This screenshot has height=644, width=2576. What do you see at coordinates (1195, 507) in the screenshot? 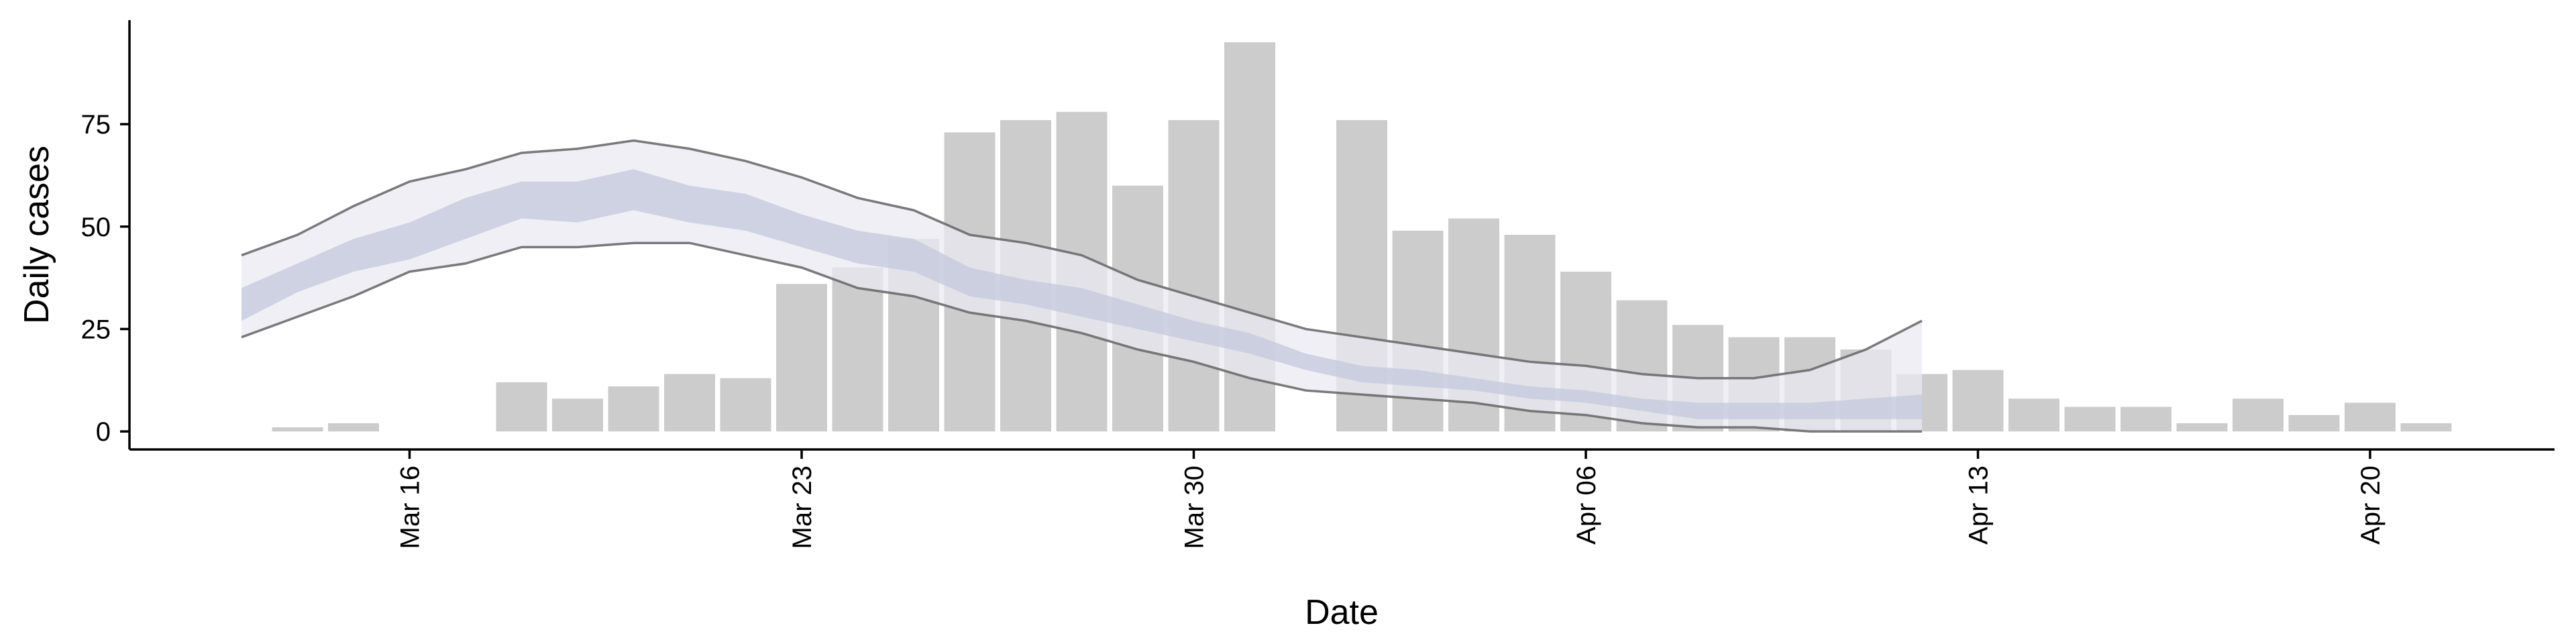
I see `x-tick-label: Mar 30` at bounding box center [1195, 507].